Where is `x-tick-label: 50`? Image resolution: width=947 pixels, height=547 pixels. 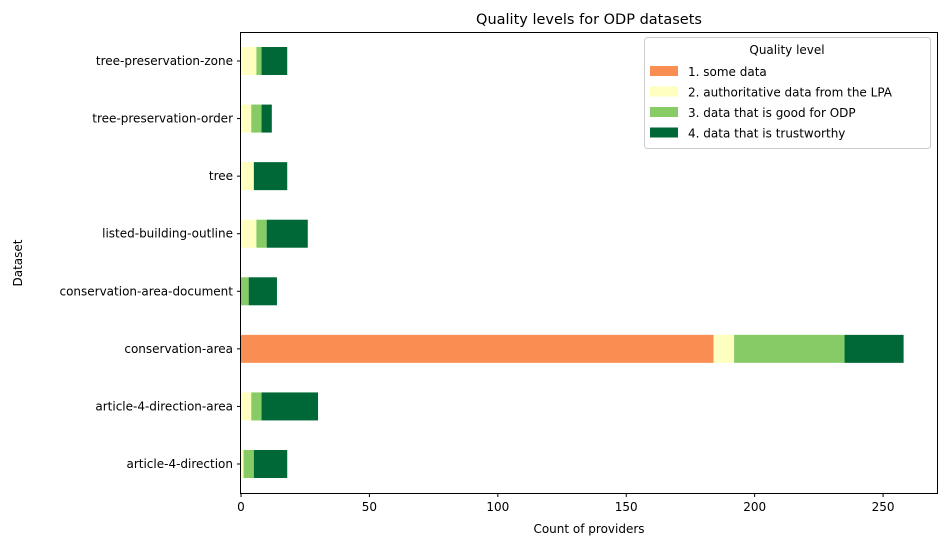 x-tick-label: 50 is located at coordinates (369, 507).